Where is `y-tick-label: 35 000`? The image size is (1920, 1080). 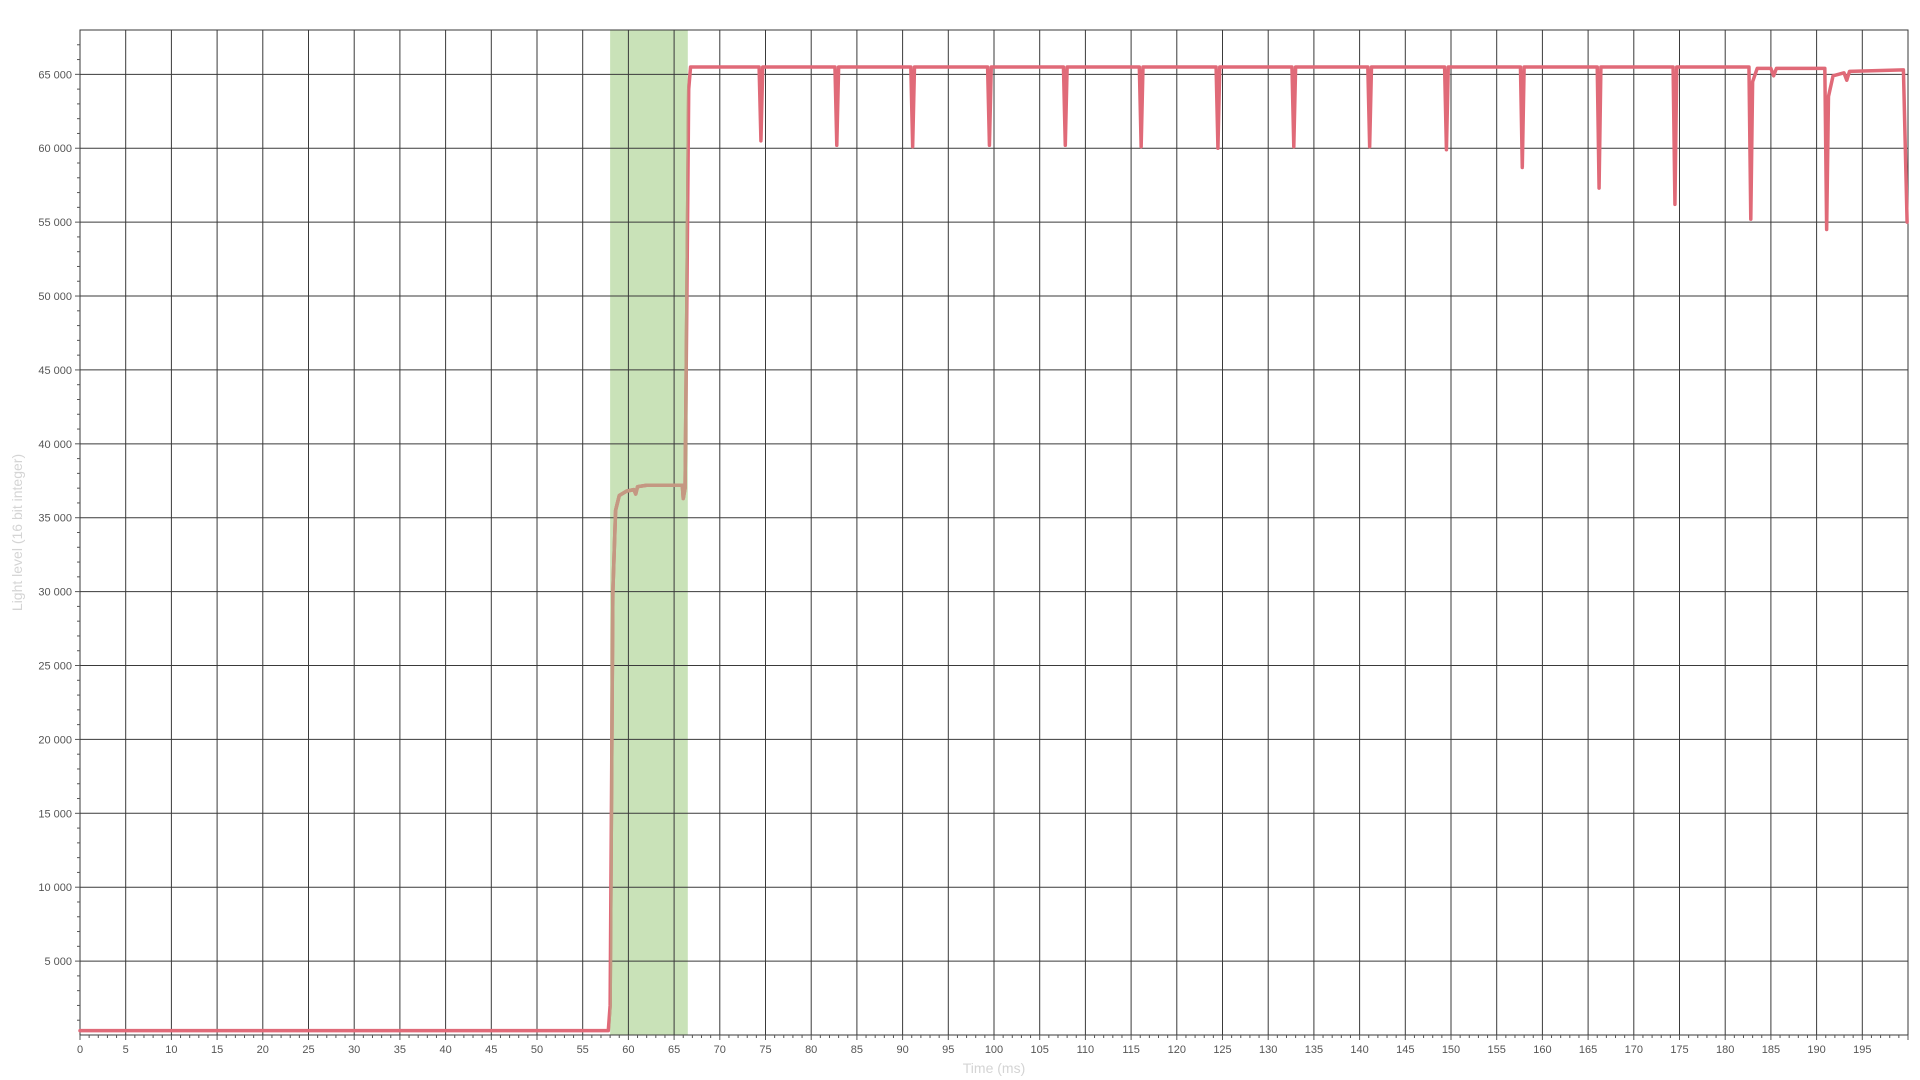
y-tick-label: 35 000 is located at coordinates (55, 519).